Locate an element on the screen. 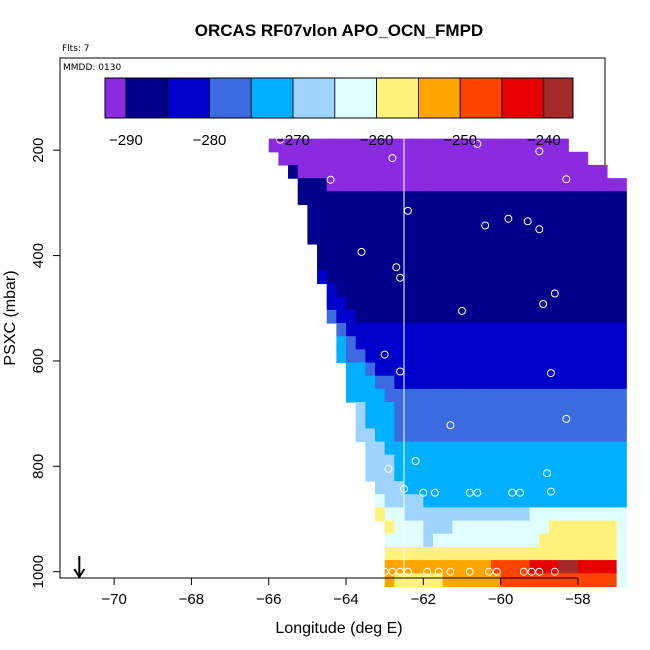  y-axis-label: PSXC (mbar) is located at coordinates (10, 317).